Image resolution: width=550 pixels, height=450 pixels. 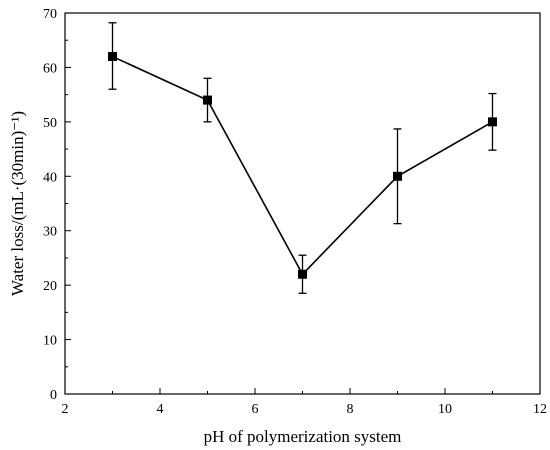 I want to click on y-tick-label: 20, so click(x=50, y=286).